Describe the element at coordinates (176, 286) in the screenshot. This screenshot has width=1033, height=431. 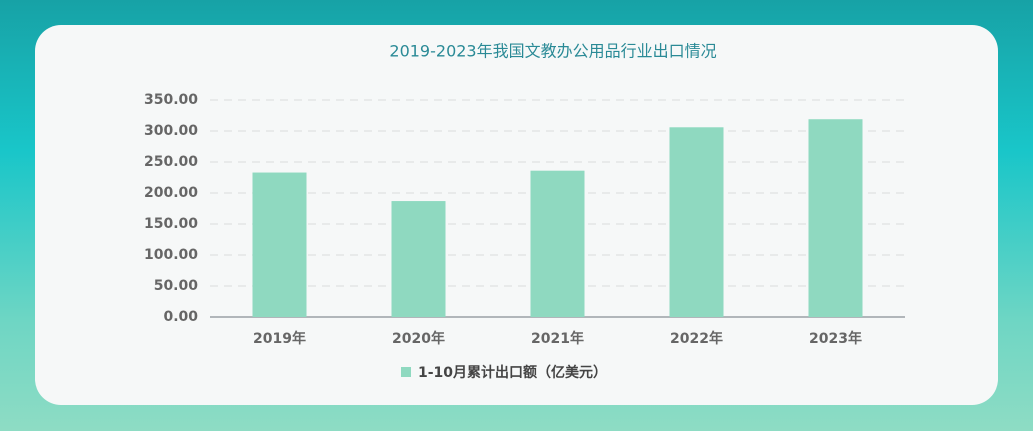
I see `y-tick-label: 50.00` at that location.